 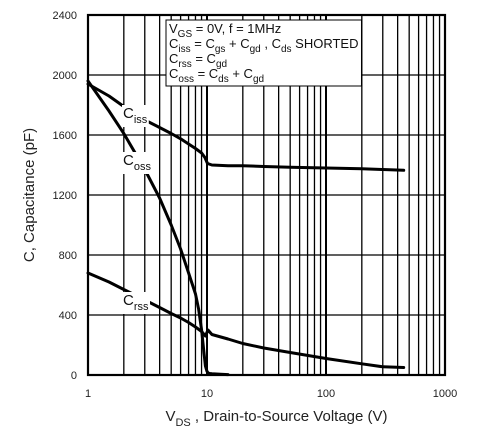 I want to click on series-line-ciss, so click(x=246, y=127).